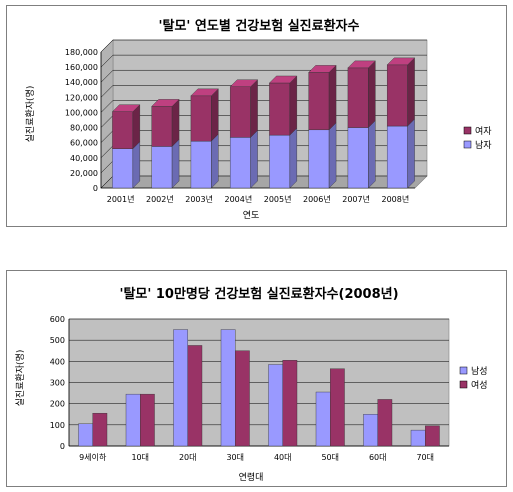  Describe the element at coordinates (283, 457) in the screenshot. I see `x-tick-label: 40대` at that location.